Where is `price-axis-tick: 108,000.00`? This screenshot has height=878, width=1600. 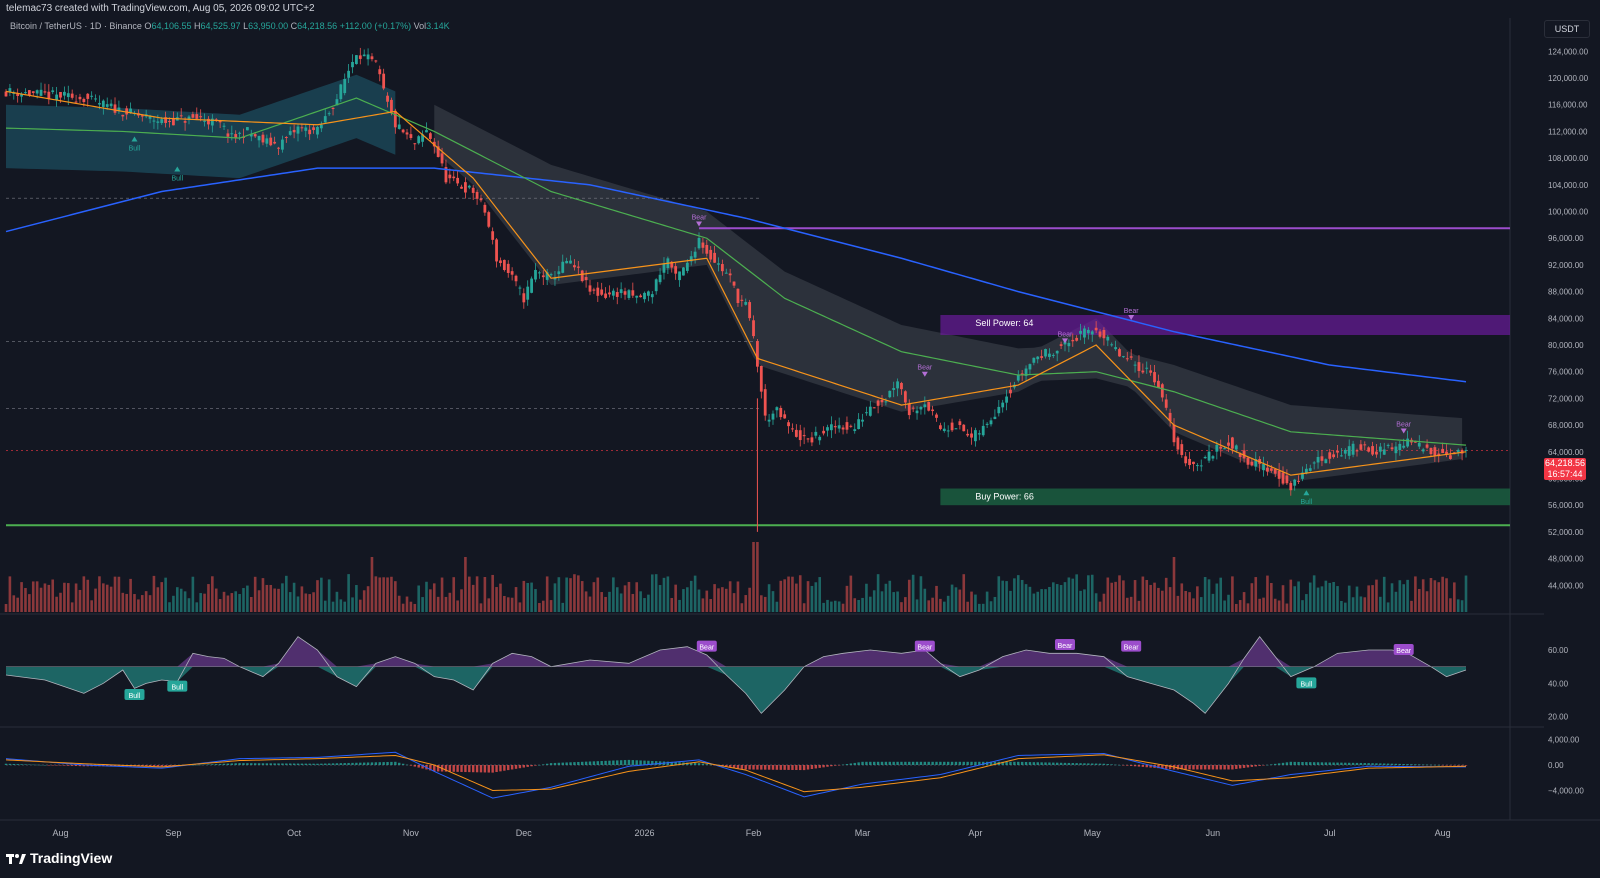
price-axis-tick: 108,000.00 is located at coordinates (1568, 158).